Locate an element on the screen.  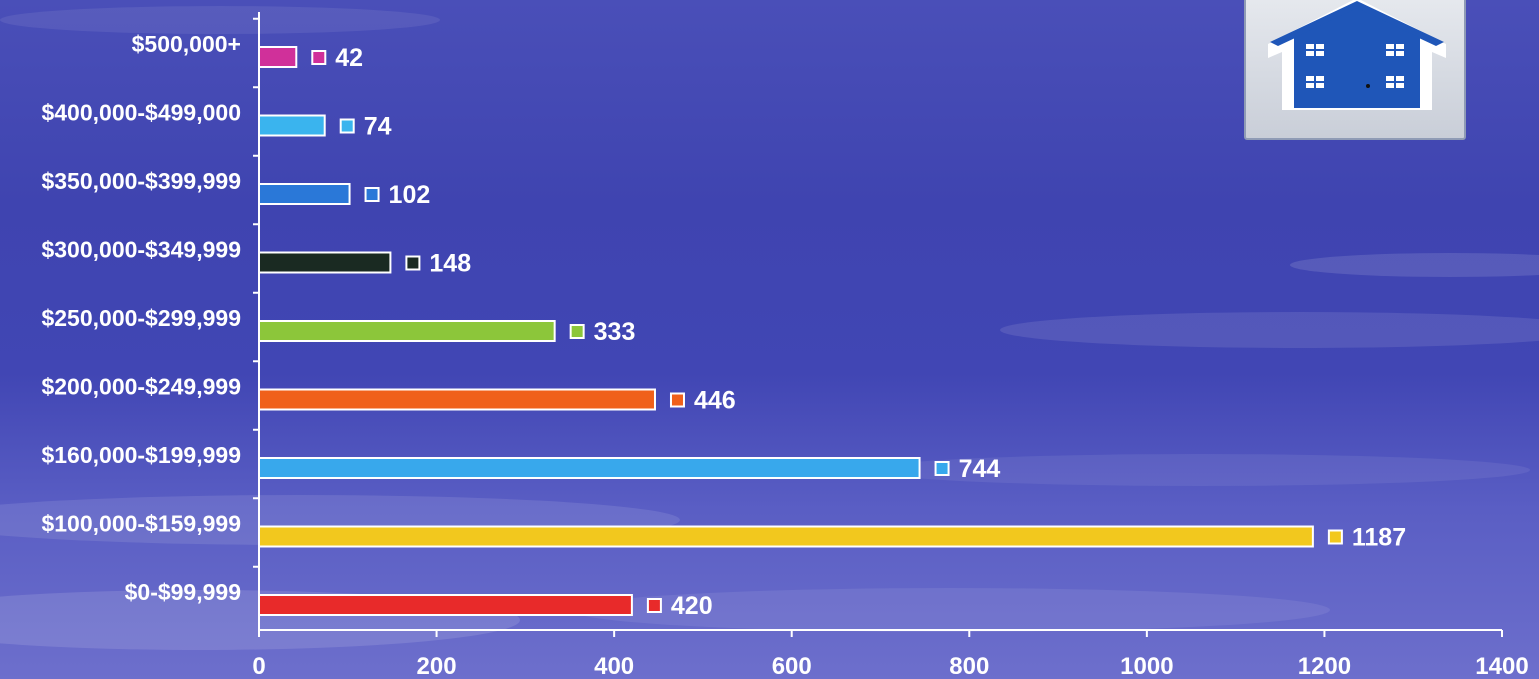
house-icon is located at coordinates (1357, 55).